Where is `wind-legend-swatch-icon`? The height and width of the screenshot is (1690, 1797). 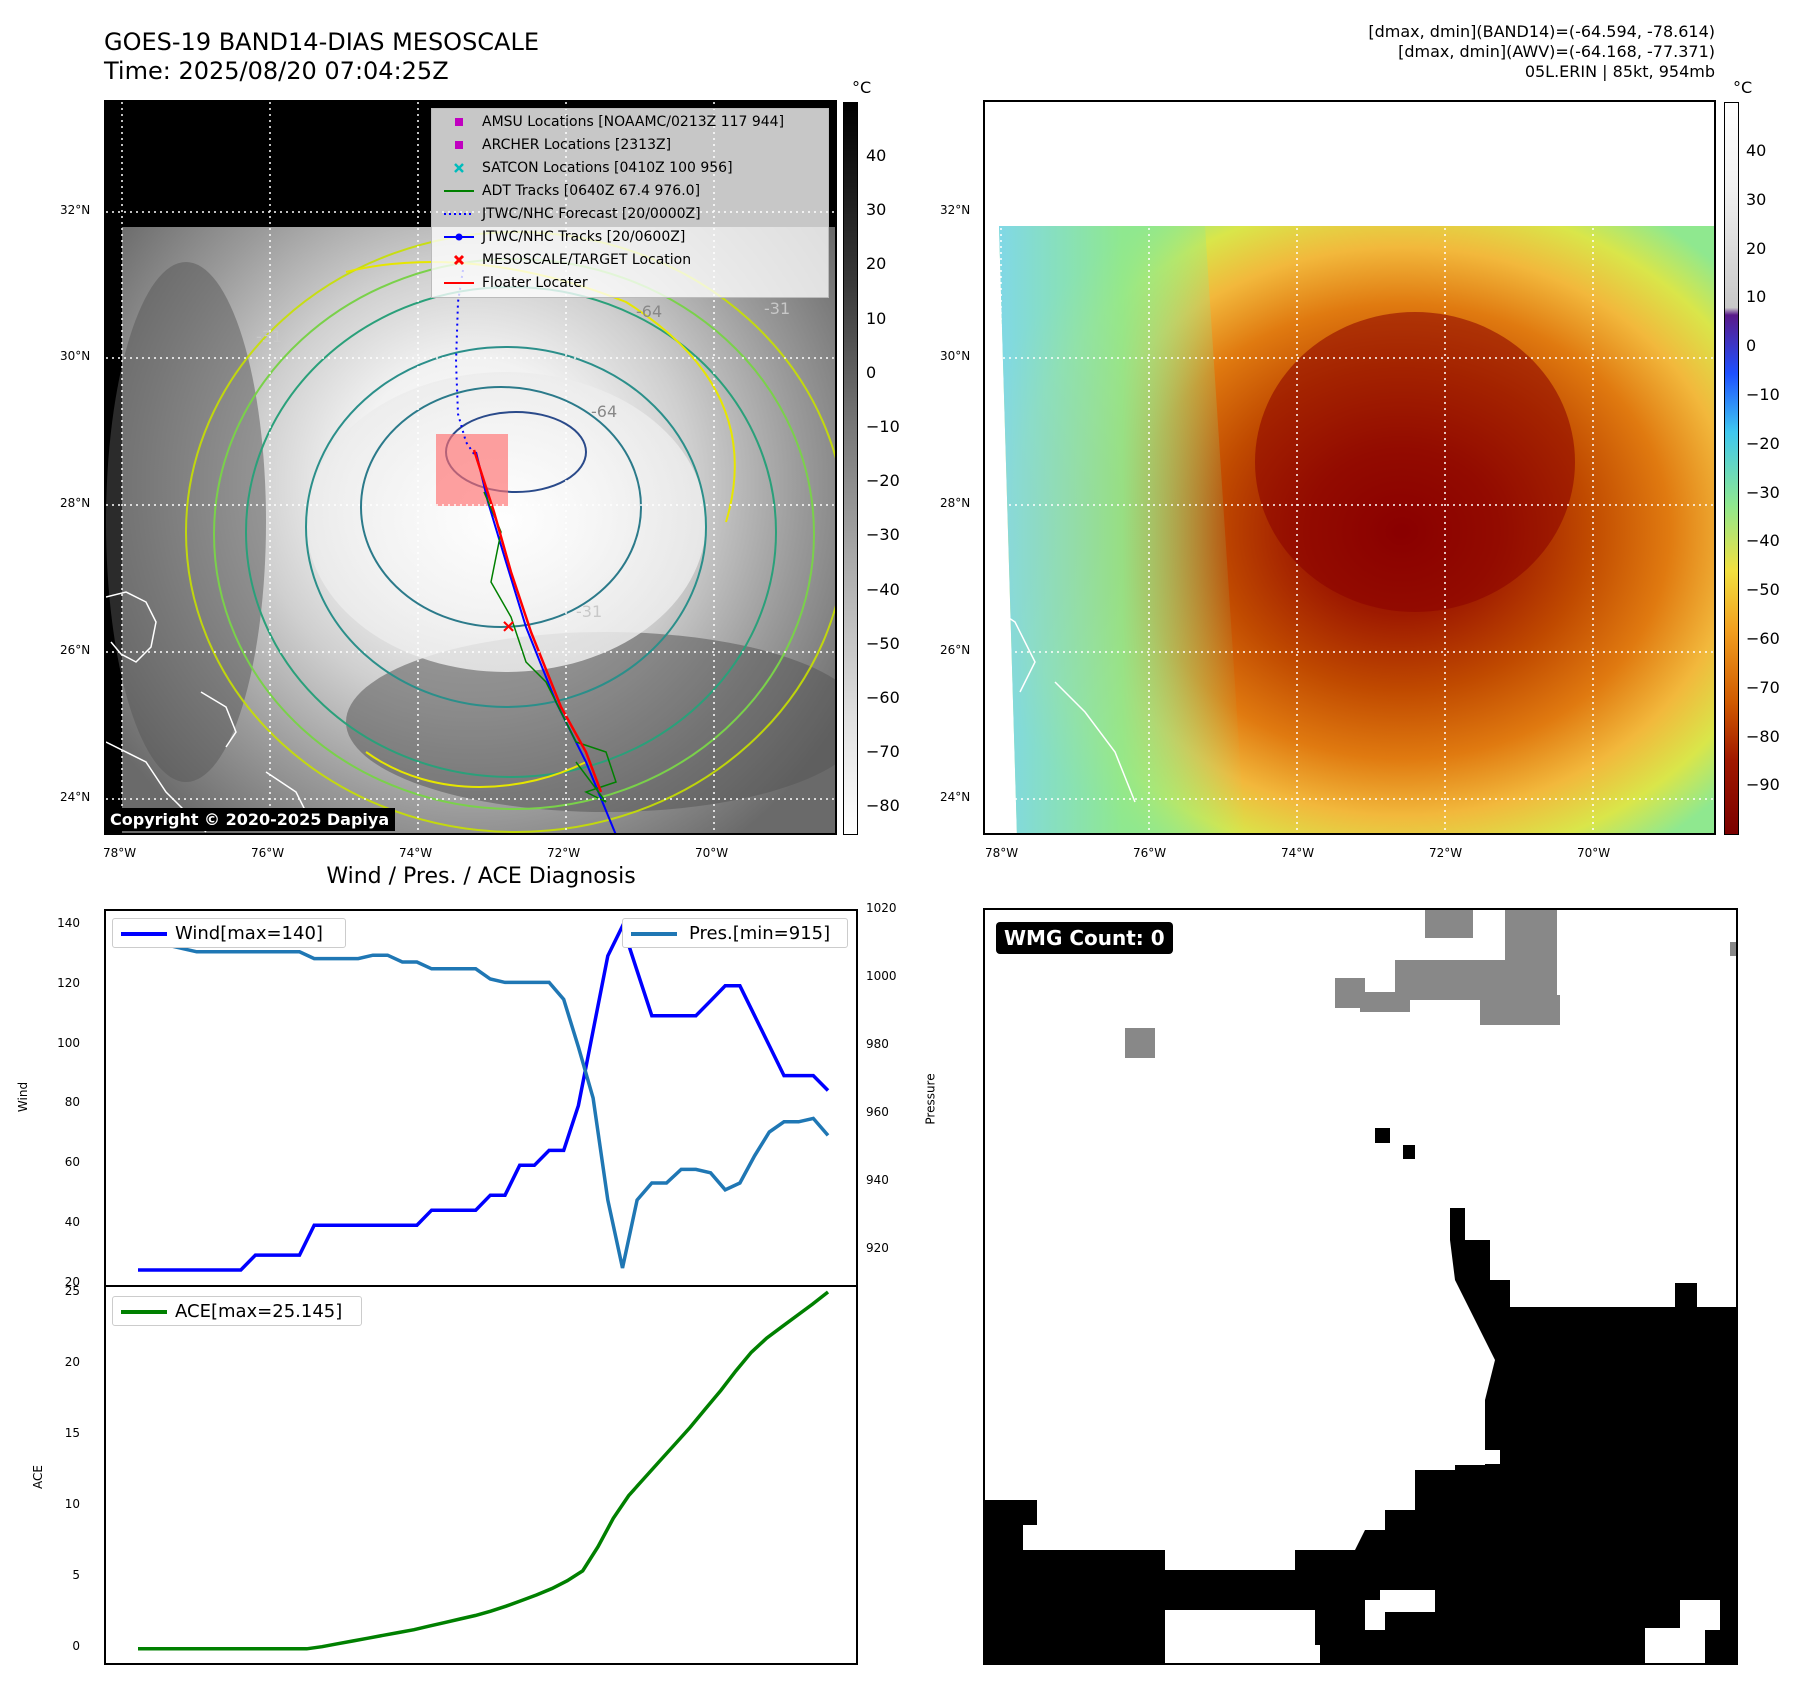
wind-legend-swatch-icon is located at coordinates (144, 934).